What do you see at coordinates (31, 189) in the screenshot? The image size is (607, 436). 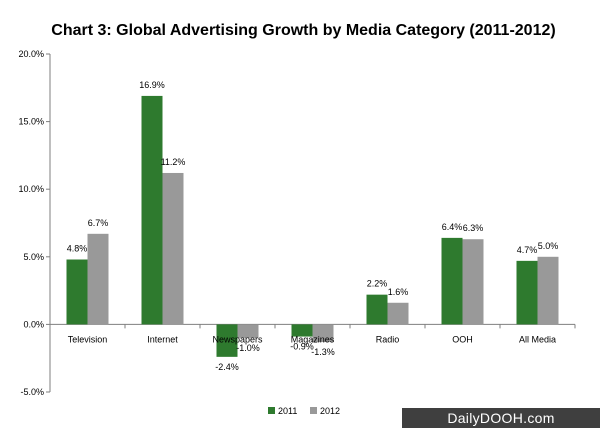 I see `y-tick-label: 10.0%` at bounding box center [31, 189].